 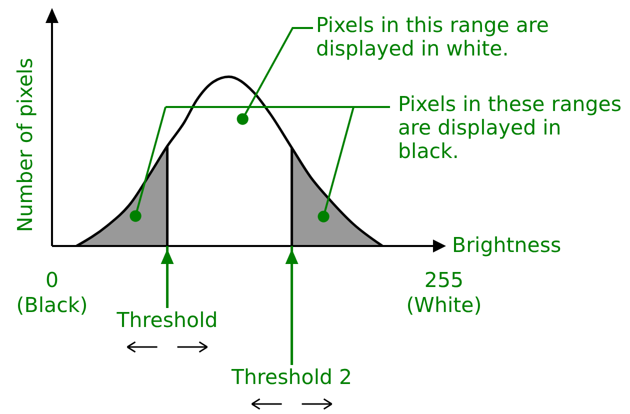 What do you see at coordinates (167, 320) in the screenshot?
I see `ref-line-label: Threshold` at bounding box center [167, 320].